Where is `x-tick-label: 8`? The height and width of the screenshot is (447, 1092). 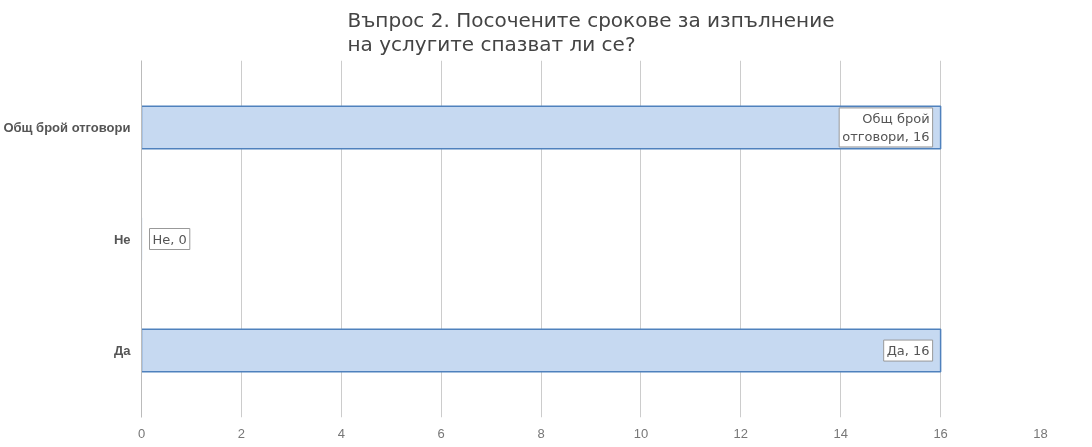 x-tick-label: 8 is located at coordinates (541, 433).